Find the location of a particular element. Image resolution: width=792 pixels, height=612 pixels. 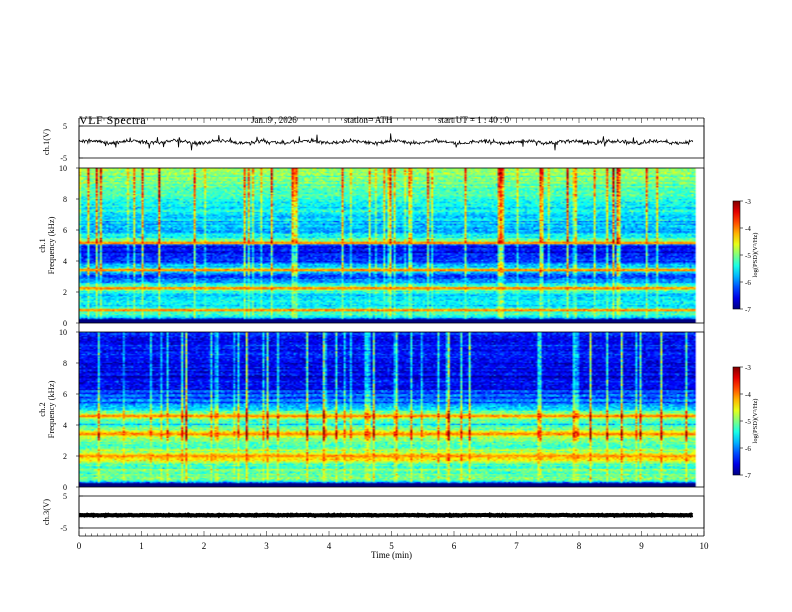

ch3-waveform-ylabel: ch.3(V) is located at coordinates (46, 512).